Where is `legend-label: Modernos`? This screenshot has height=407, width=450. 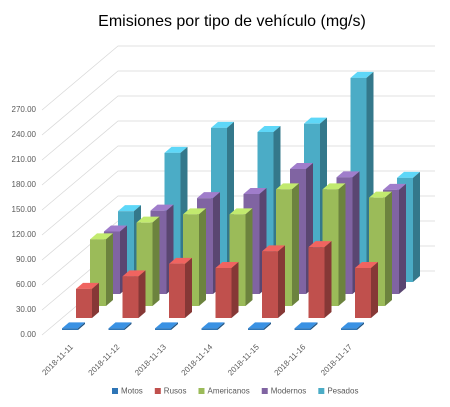
legend-label: Modernos is located at coordinates (289, 391).